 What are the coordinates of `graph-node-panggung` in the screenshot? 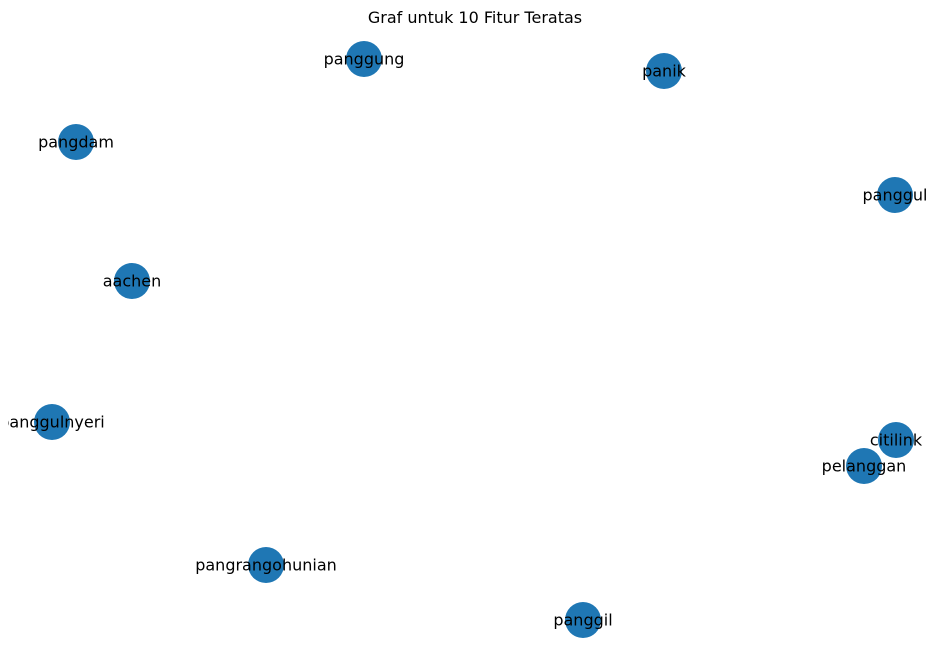 It's located at (364, 59).